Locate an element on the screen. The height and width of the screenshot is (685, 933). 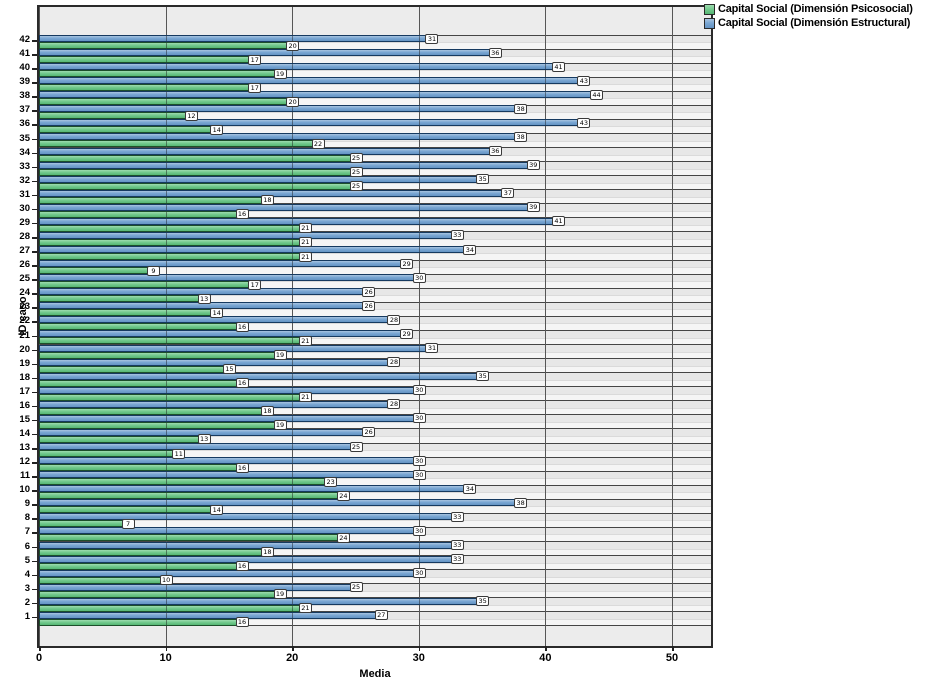
bar-label-estructural-case-12: 30 is located at coordinates (419, 460).